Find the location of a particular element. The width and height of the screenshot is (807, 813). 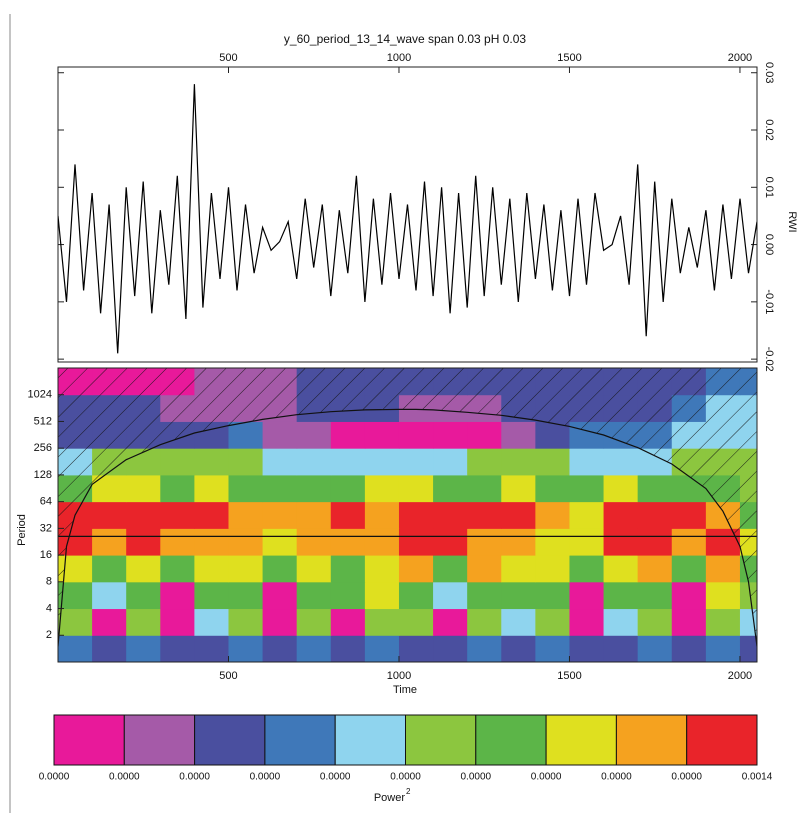

y-axis-label: RWI is located at coordinates (792, 221).